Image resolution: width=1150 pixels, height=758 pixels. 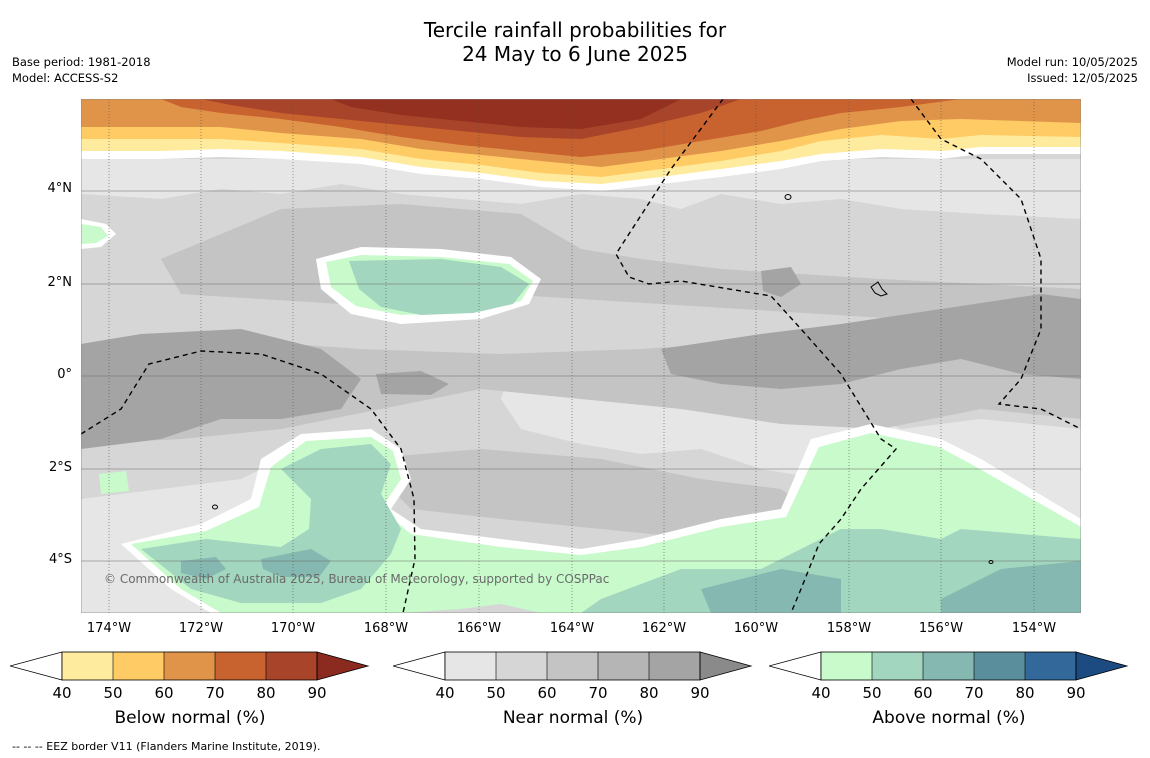 What do you see at coordinates (949, 718) in the screenshot?
I see `above-normal-label: Above normal (%)` at bounding box center [949, 718].